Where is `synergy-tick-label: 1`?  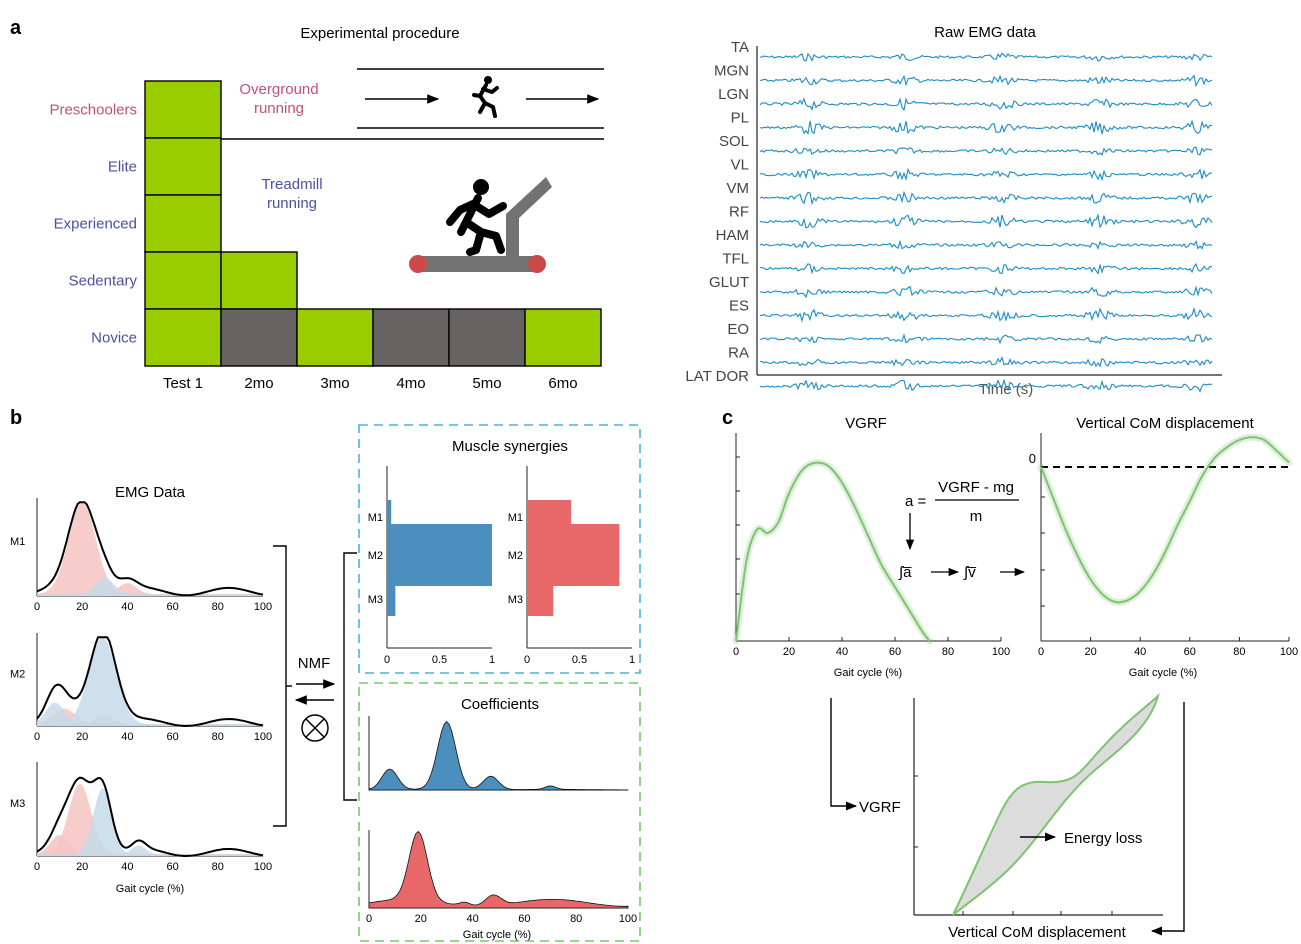
synergy-tick-label: 1 is located at coordinates (632, 660).